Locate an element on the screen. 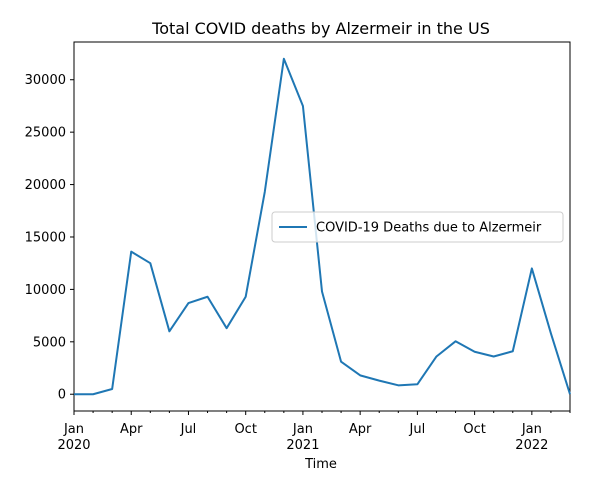 The width and height of the screenshot is (589, 491). x-tick-year-label: 2022 is located at coordinates (531, 445).